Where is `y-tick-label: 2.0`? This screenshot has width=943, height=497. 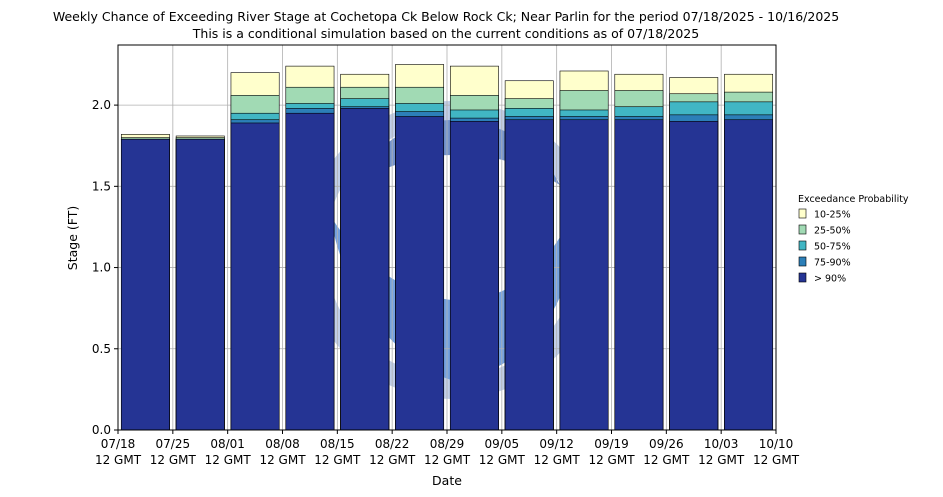 y-tick-label: 2.0 is located at coordinates (101, 105).